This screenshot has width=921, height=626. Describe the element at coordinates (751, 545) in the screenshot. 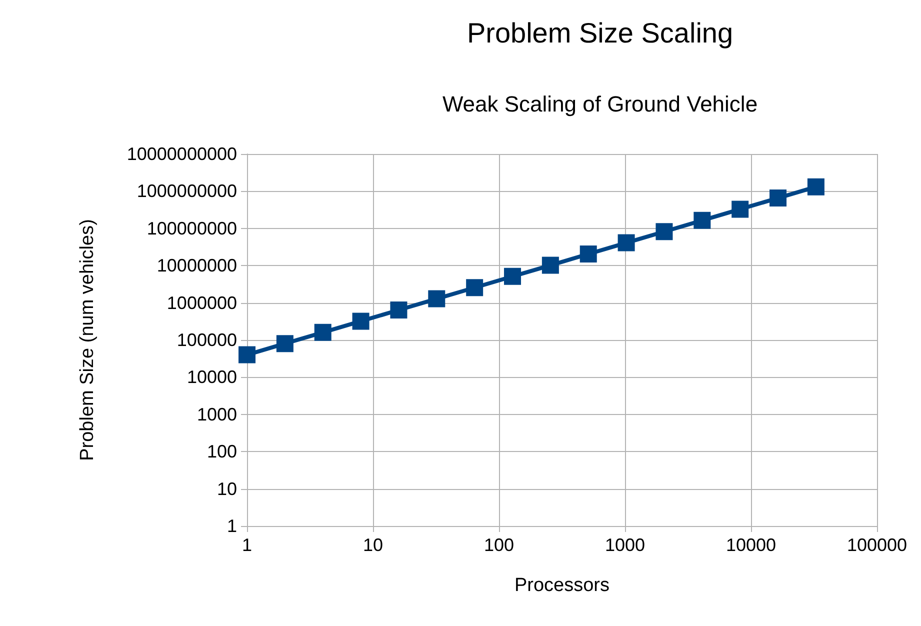

I see `x-tick-label: 10000` at that location.